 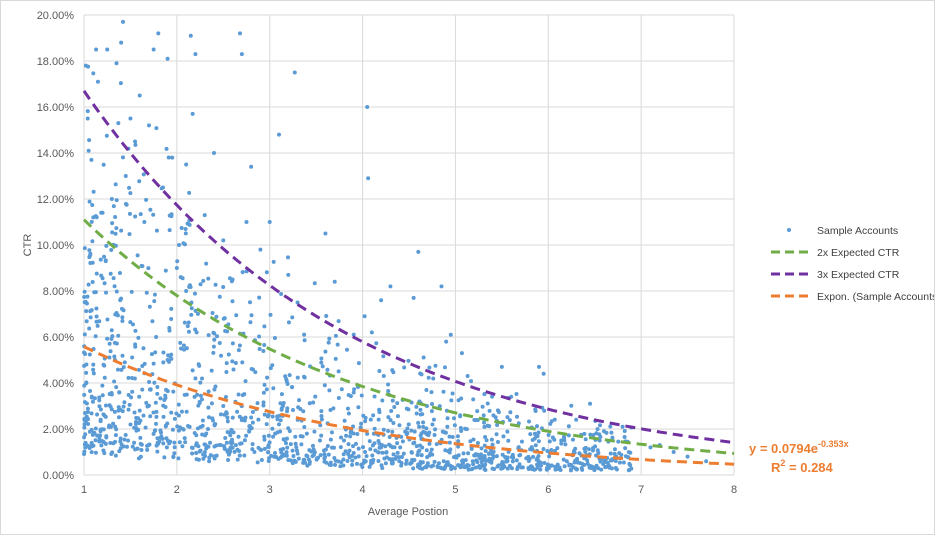 I want to click on equation-exponent: -0.353x, so click(x=833, y=444).